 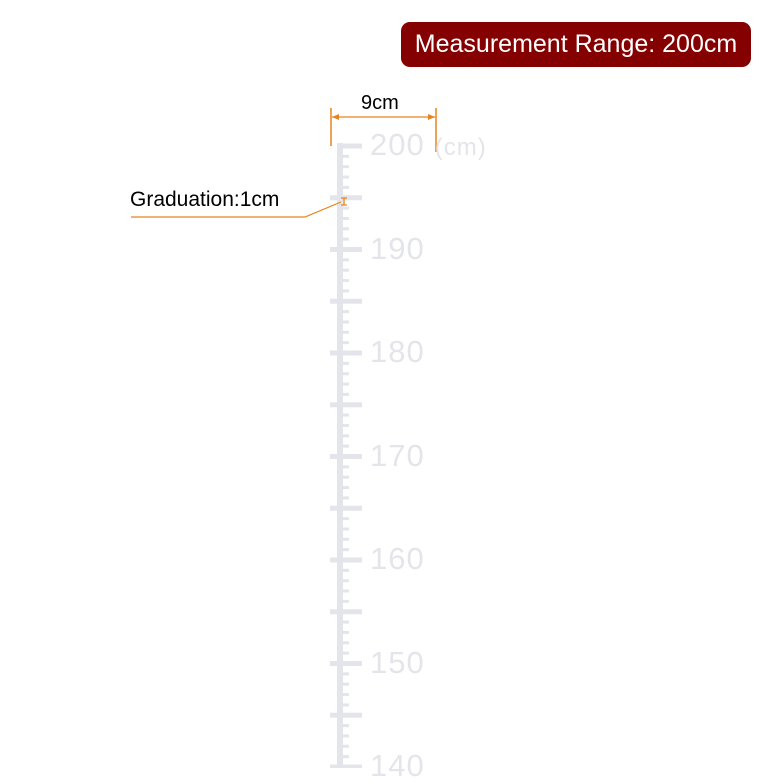 I want to click on ruler-label: 140, so click(x=397, y=766).